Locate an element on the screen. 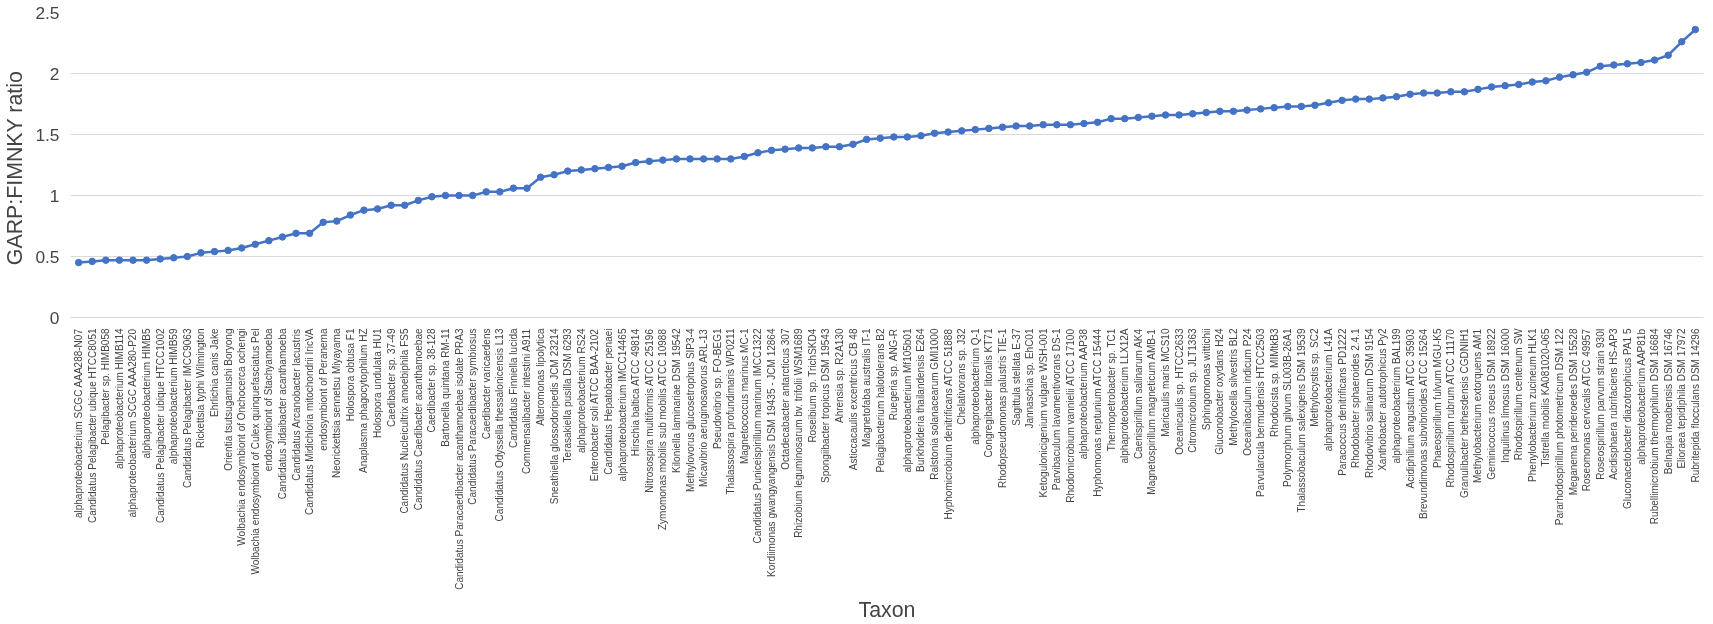 This screenshot has width=1713, height=624. x-tick-label: alphaproteobacterium Mf105b01 is located at coordinates (907, 400).